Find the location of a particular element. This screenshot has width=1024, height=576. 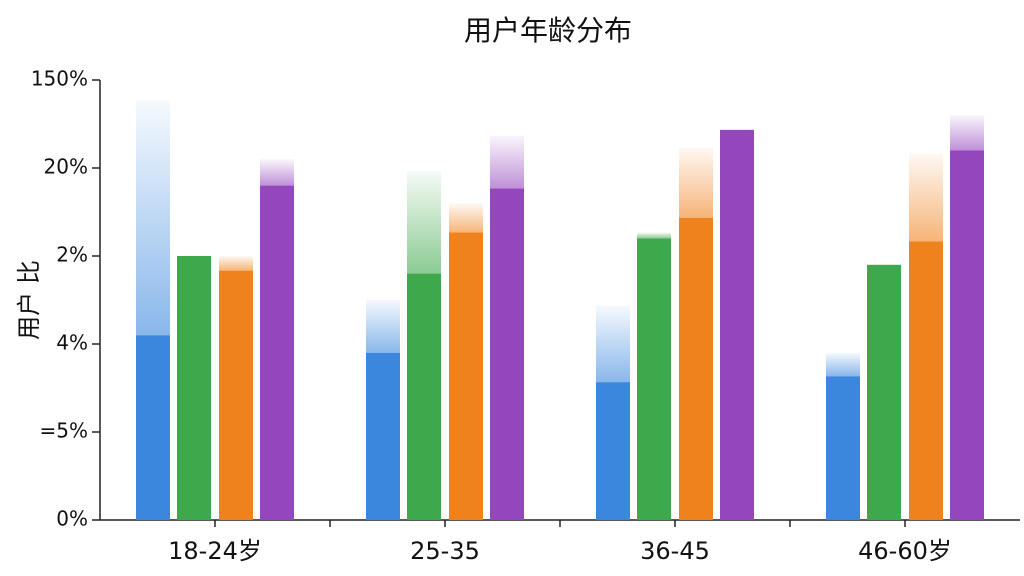

x-tick-label: 46-60岁 is located at coordinates (905, 551).